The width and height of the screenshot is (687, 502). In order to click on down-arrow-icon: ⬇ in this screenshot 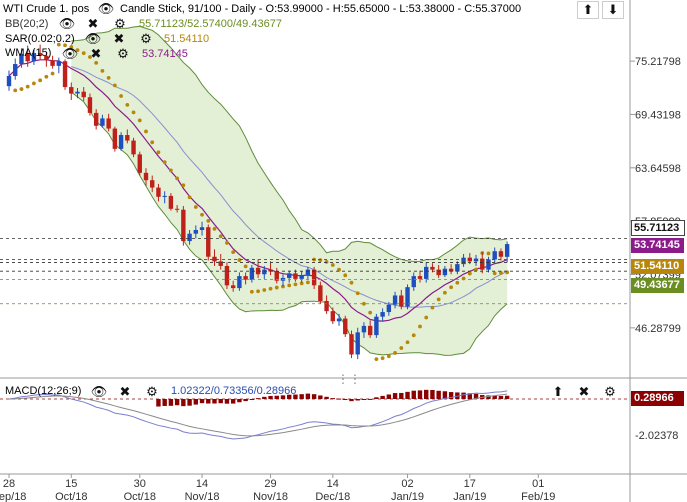, I will do `click(613, 10)`.